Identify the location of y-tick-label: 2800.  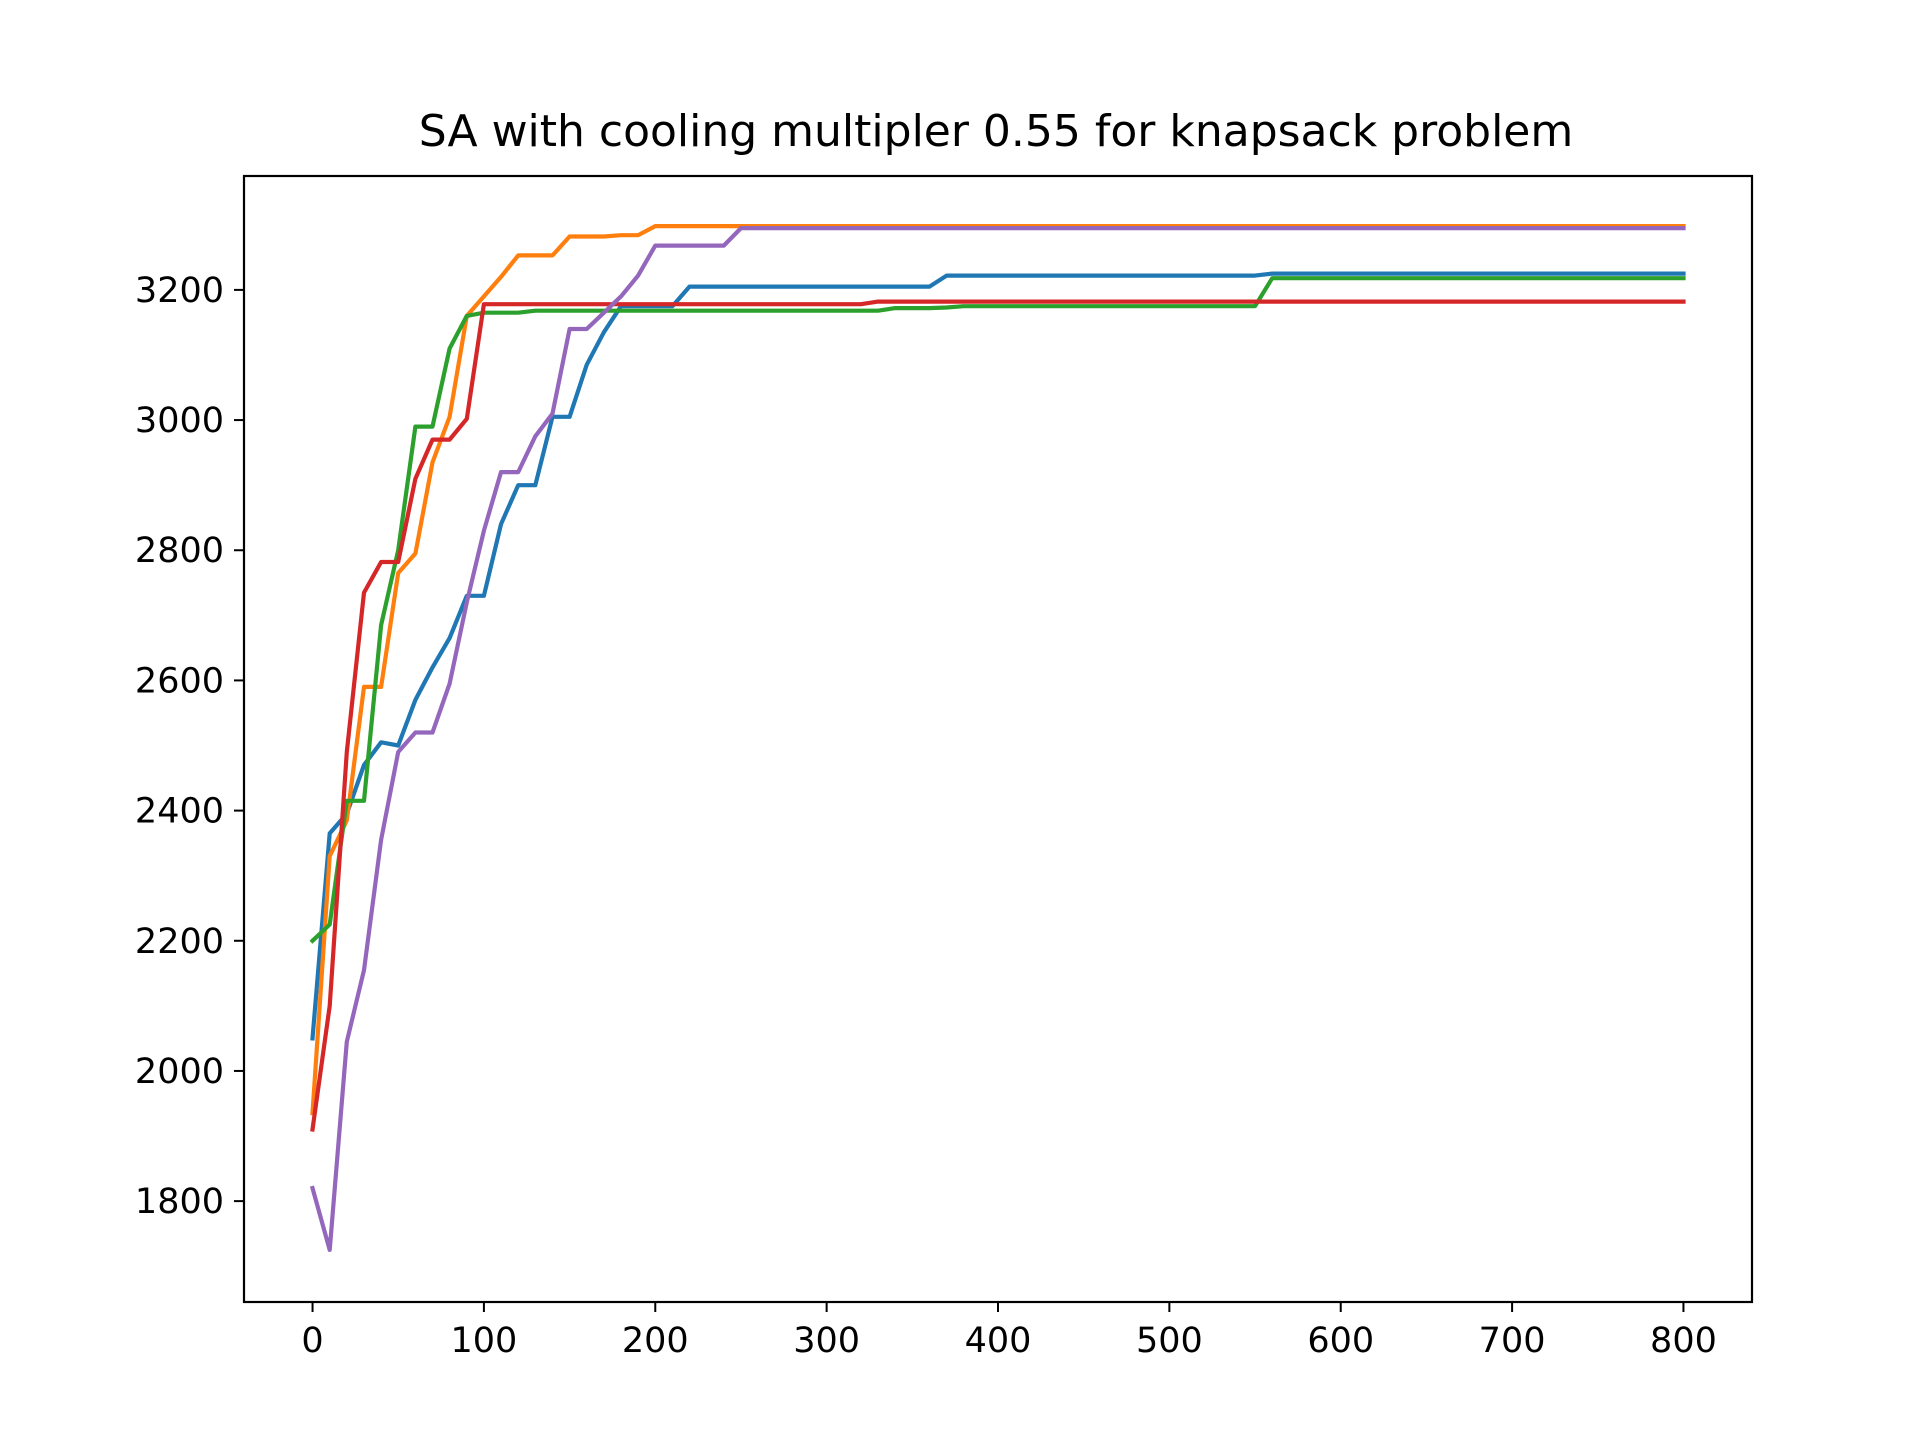
(179, 551).